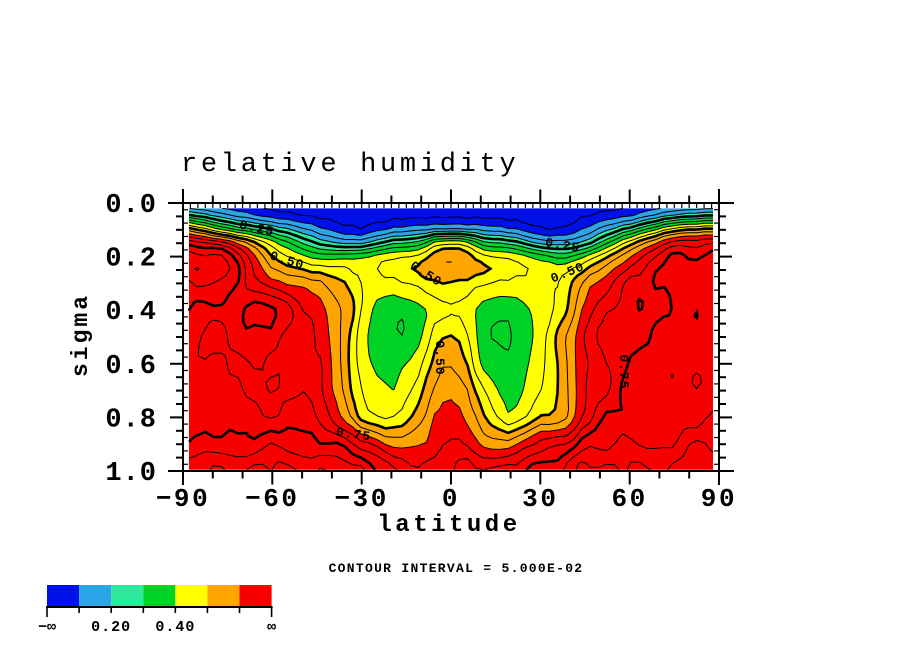 Image resolution: width=904 pixels, height=654 pixels. Describe the element at coordinates (451, 499) in the screenshot. I see `svg-text: 0` at that location.